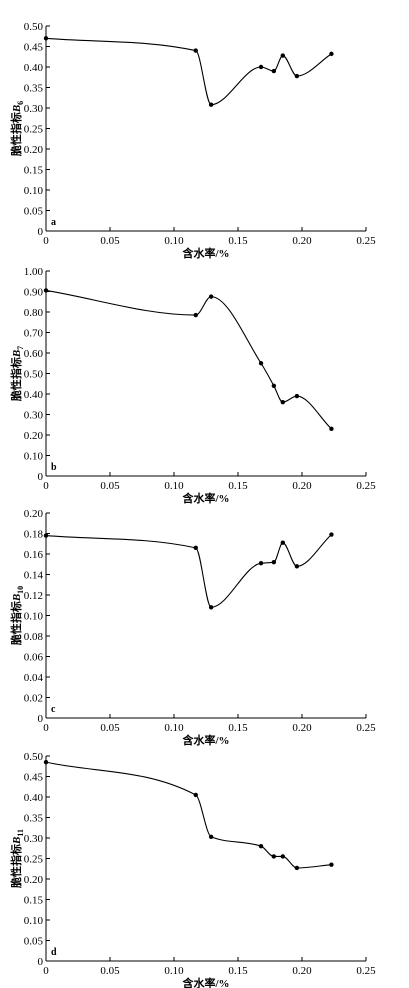  Describe the element at coordinates (17, 859) in the screenshot. I see `y-axis-label: 脆性指标B11` at that location.